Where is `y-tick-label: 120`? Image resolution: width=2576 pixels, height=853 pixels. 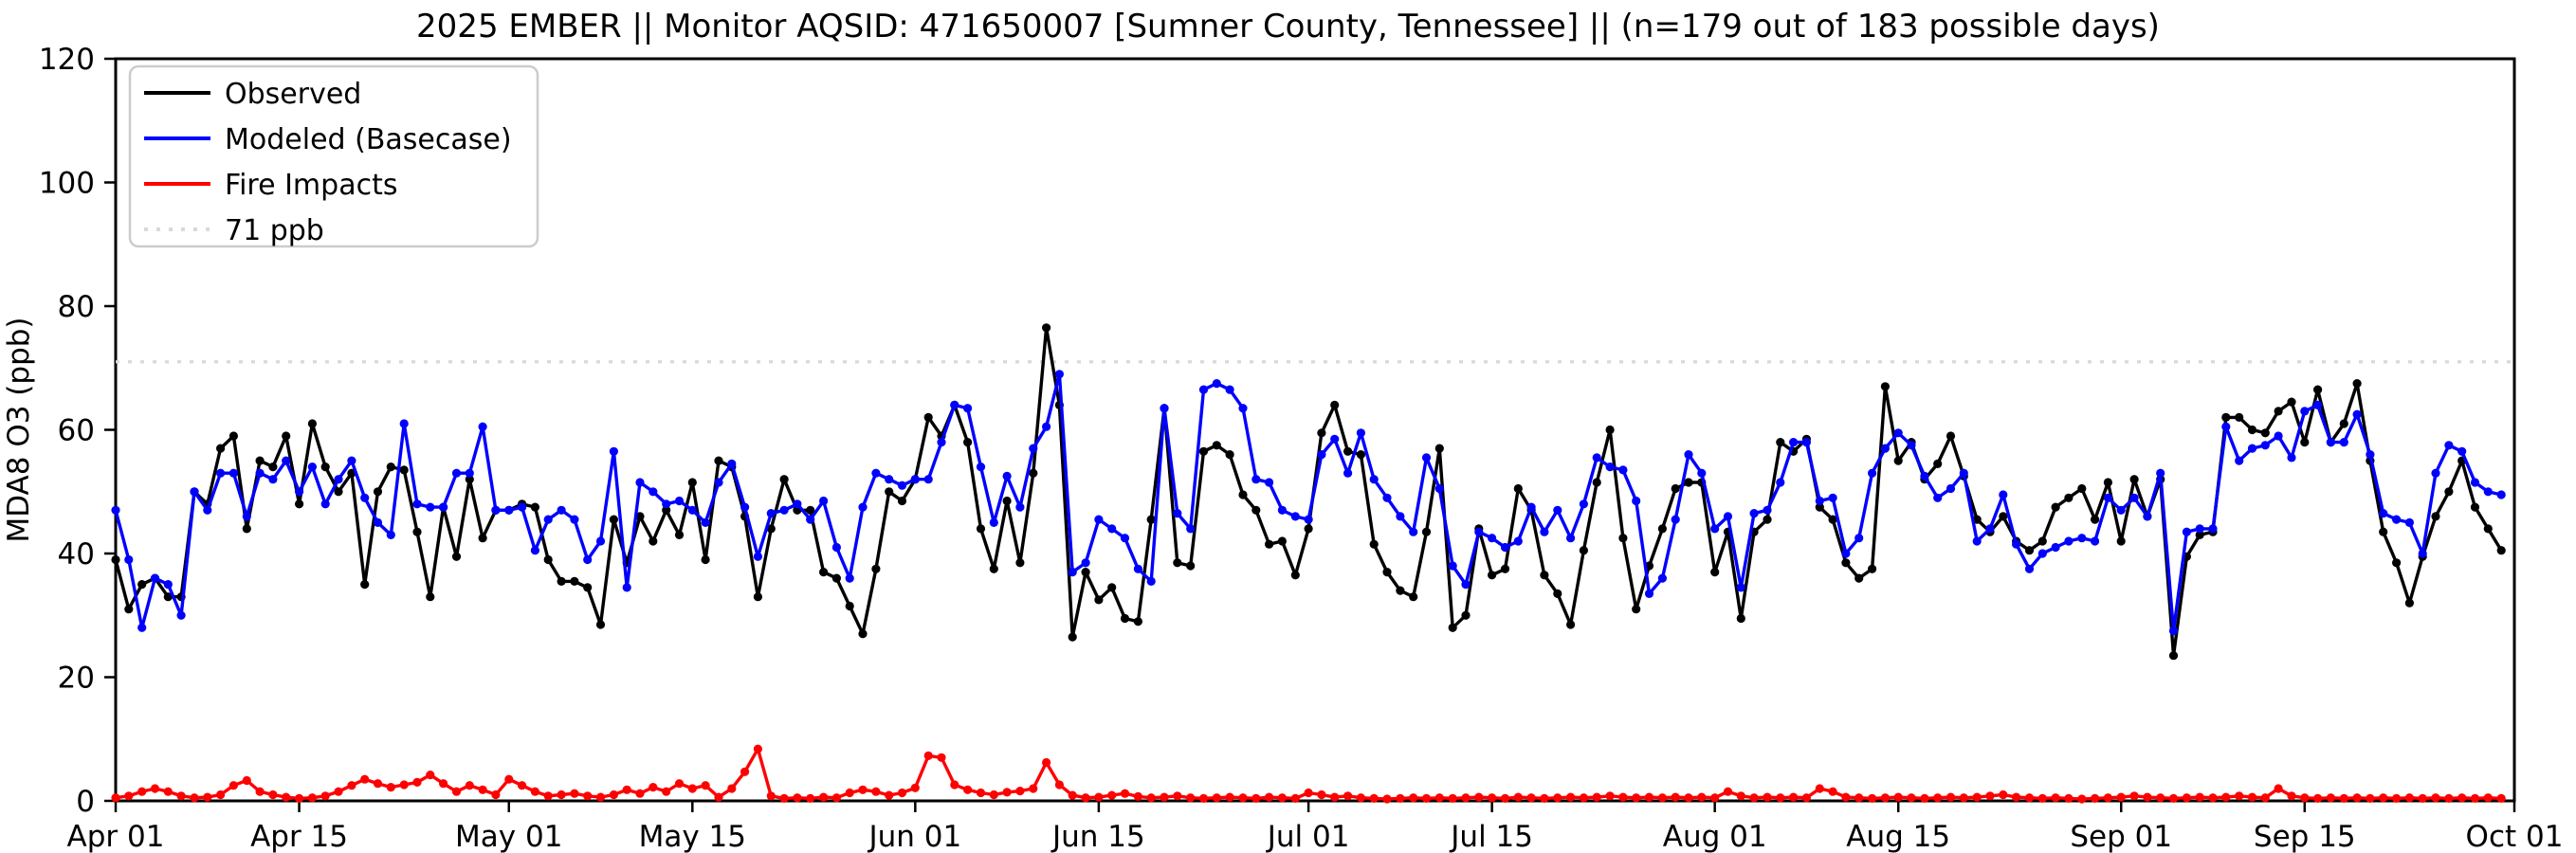 y-tick-label: 120 is located at coordinates (67, 60).